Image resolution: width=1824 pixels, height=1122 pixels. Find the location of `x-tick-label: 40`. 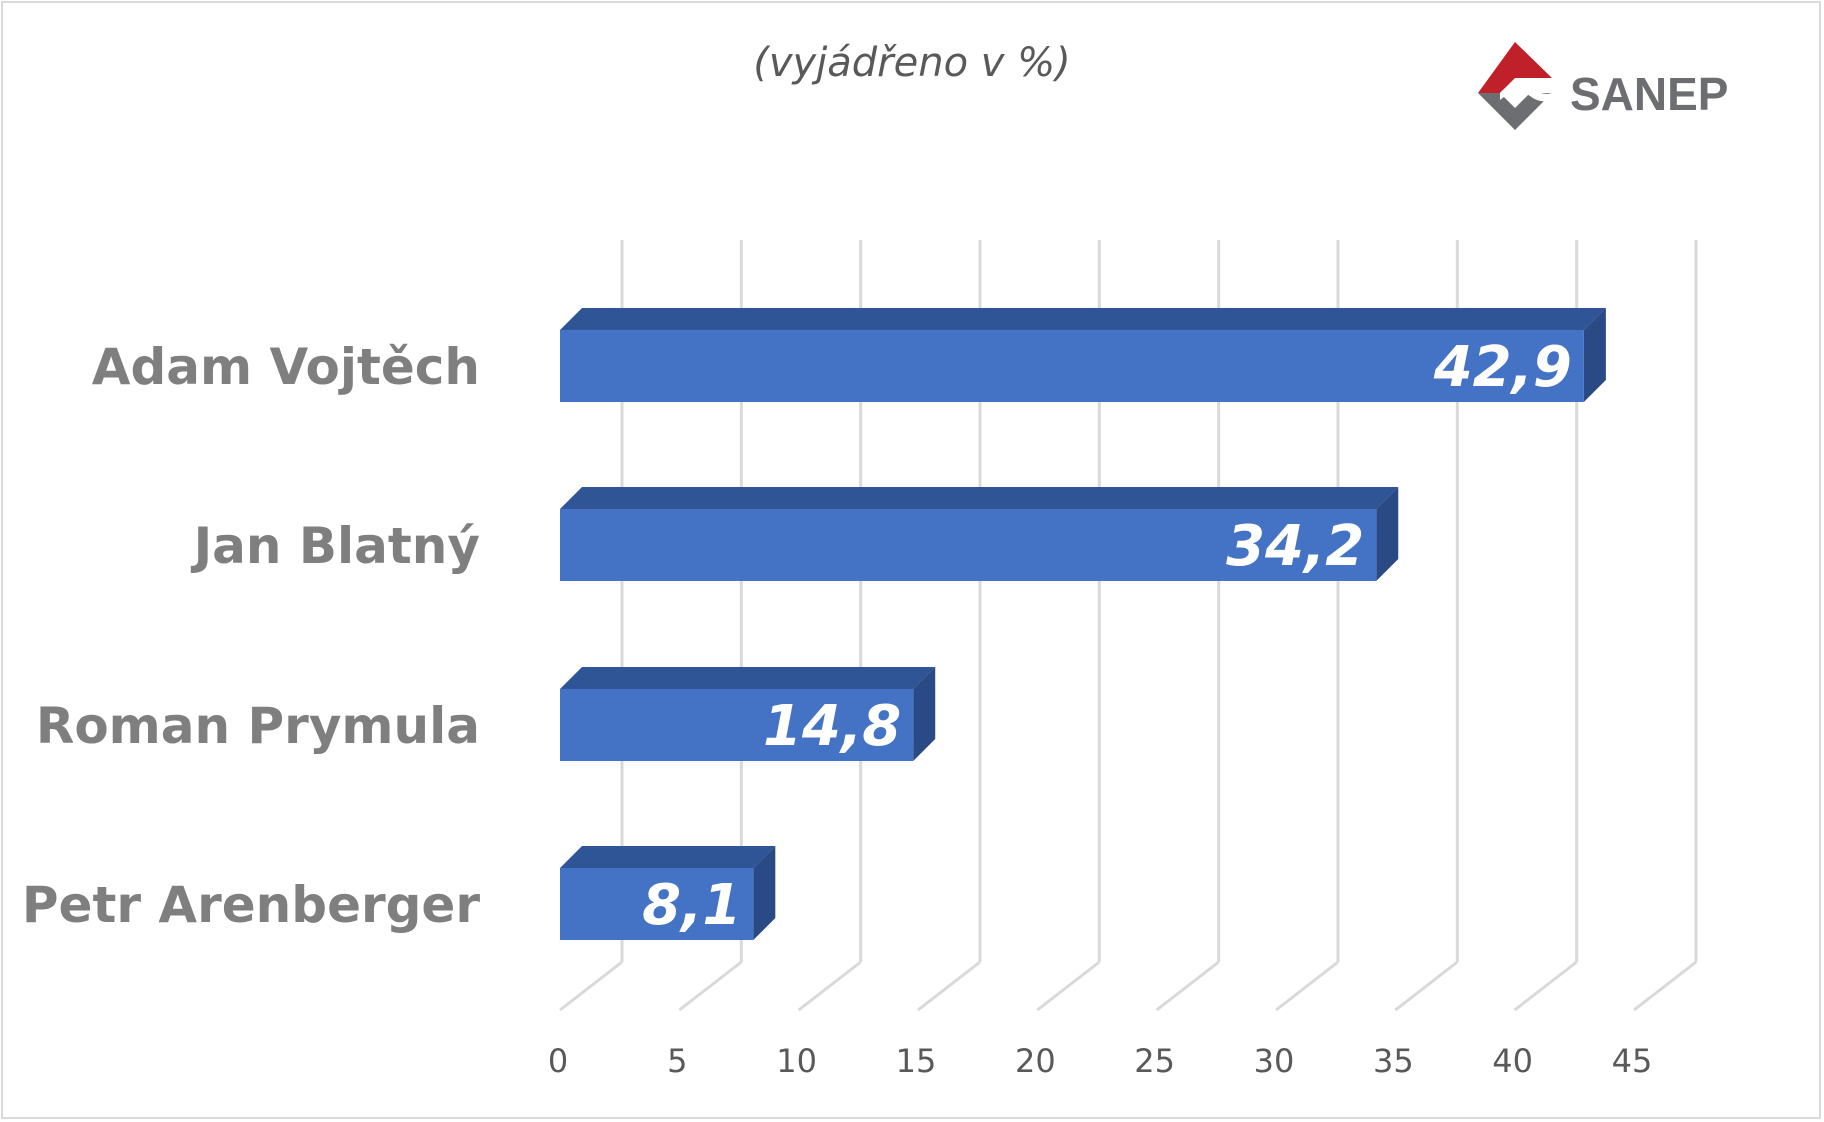

x-tick-label: 40 is located at coordinates (1512, 1061).